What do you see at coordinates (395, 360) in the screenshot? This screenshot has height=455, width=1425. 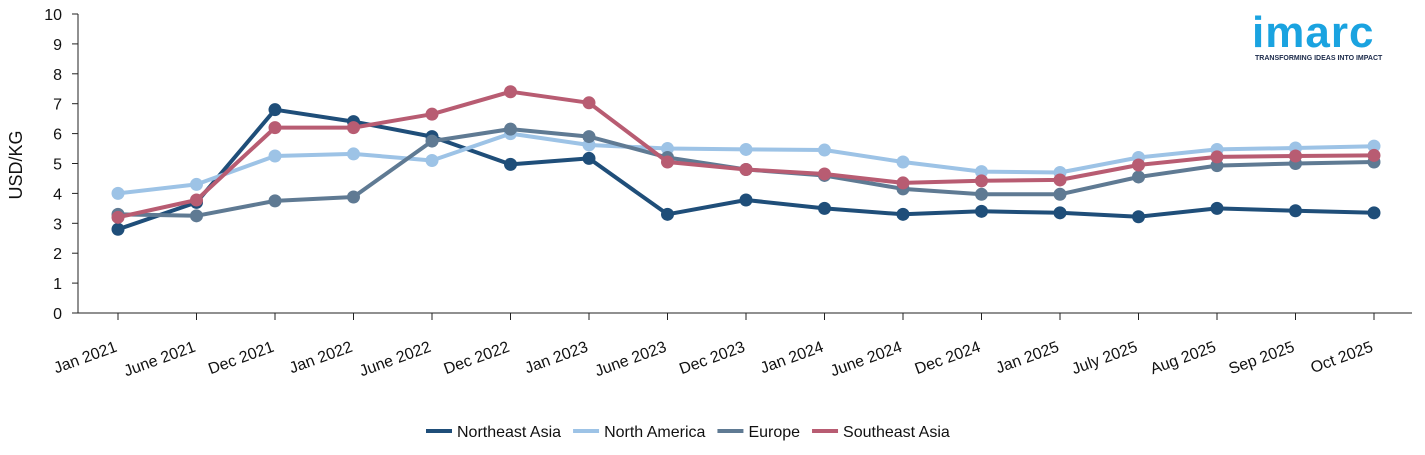 I see `x-tick-label: June 2022` at bounding box center [395, 360].